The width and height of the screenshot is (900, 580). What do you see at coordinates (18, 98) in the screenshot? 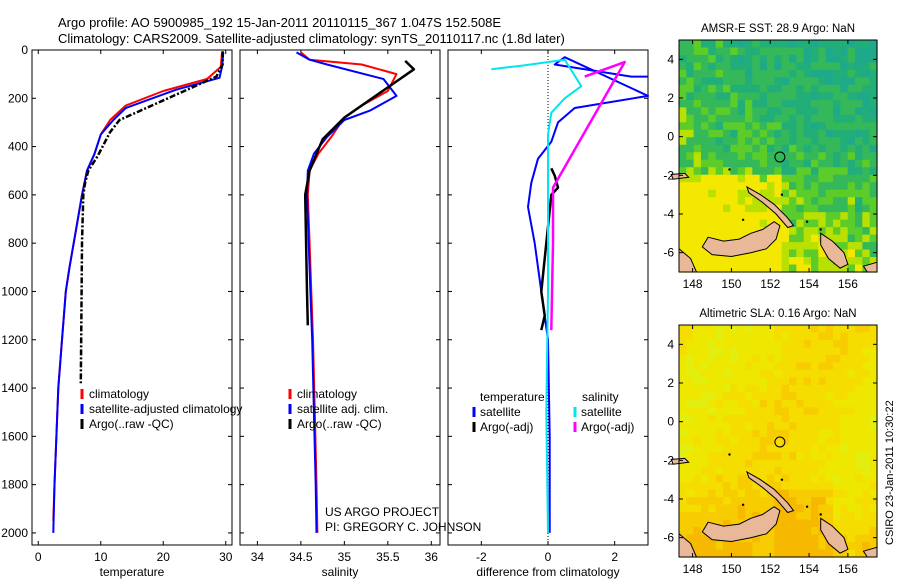
I see `y-tick-label: 200` at bounding box center [18, 98].